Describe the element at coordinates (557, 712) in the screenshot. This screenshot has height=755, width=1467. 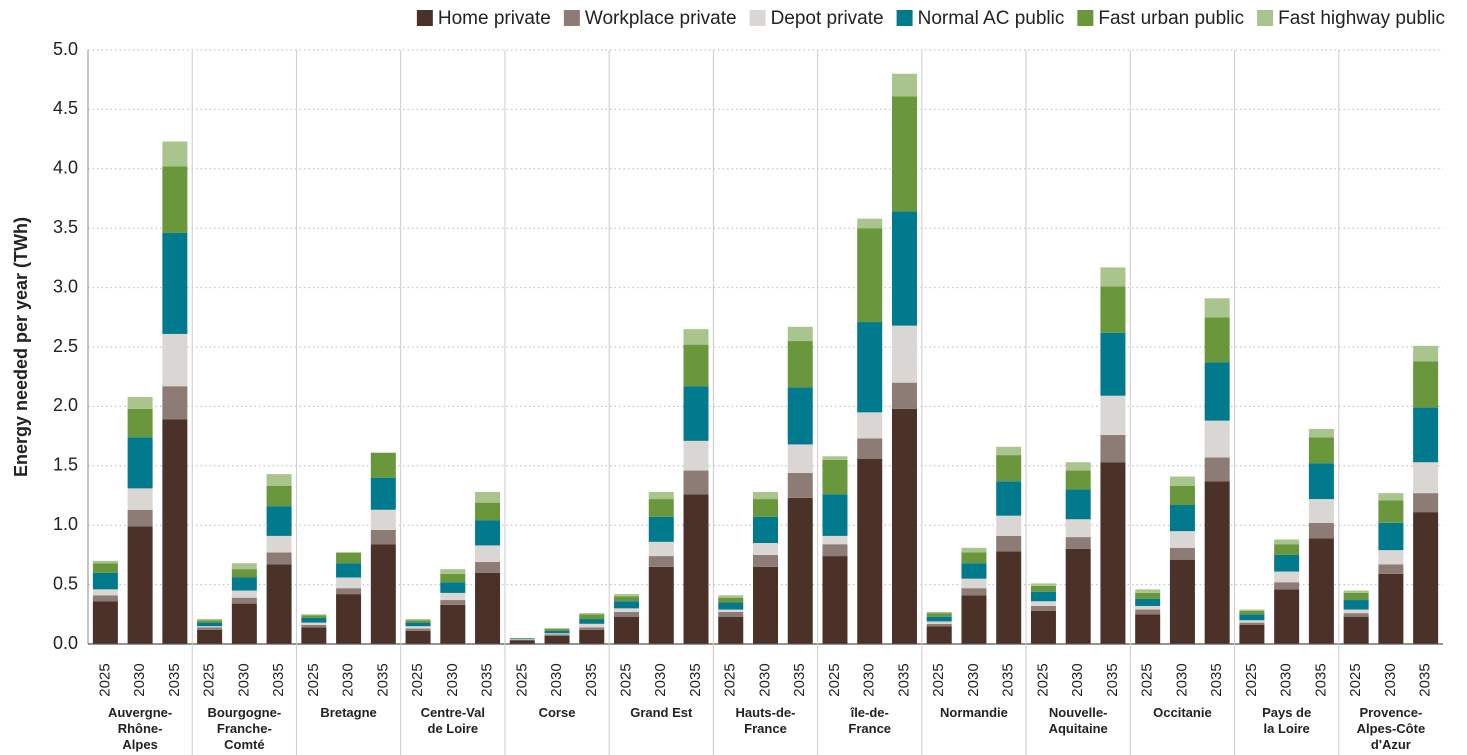
I see `group-label: Corse` at that location.